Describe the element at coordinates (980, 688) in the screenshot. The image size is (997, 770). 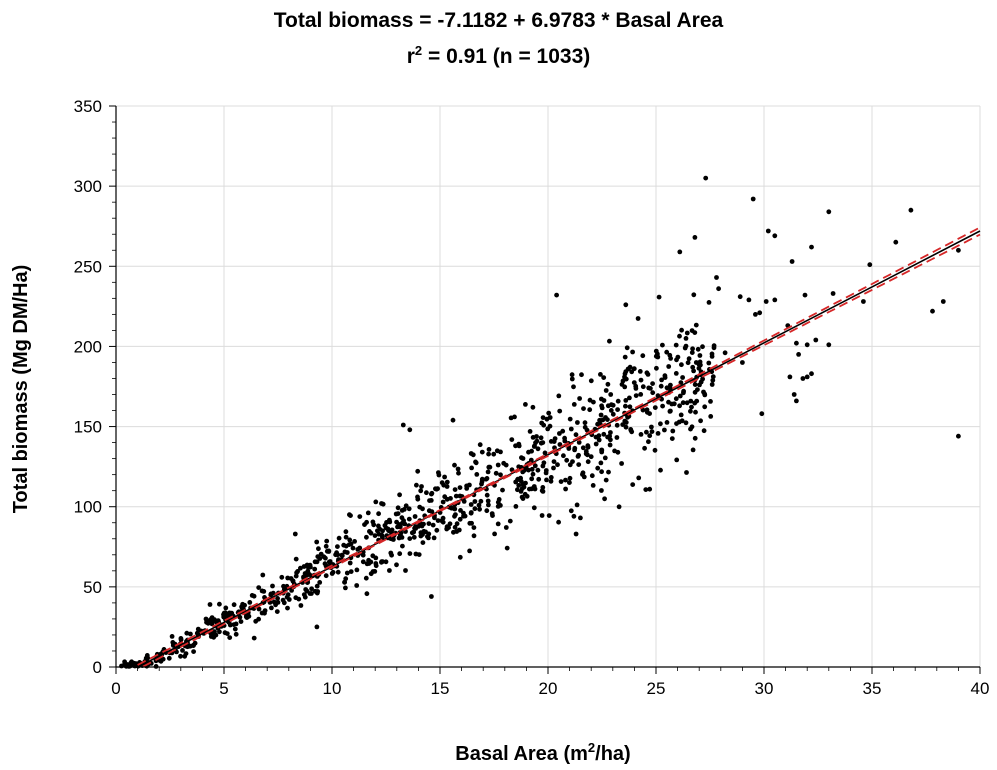
I see `x-tick-label: 40` at that location.